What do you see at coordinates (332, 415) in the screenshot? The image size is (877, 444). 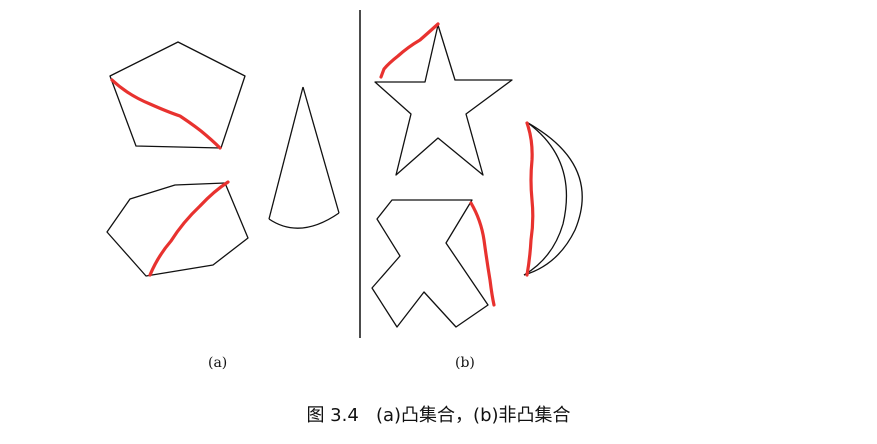 I see `caption-number: 图 3.4` at bounding box center [332, 415].